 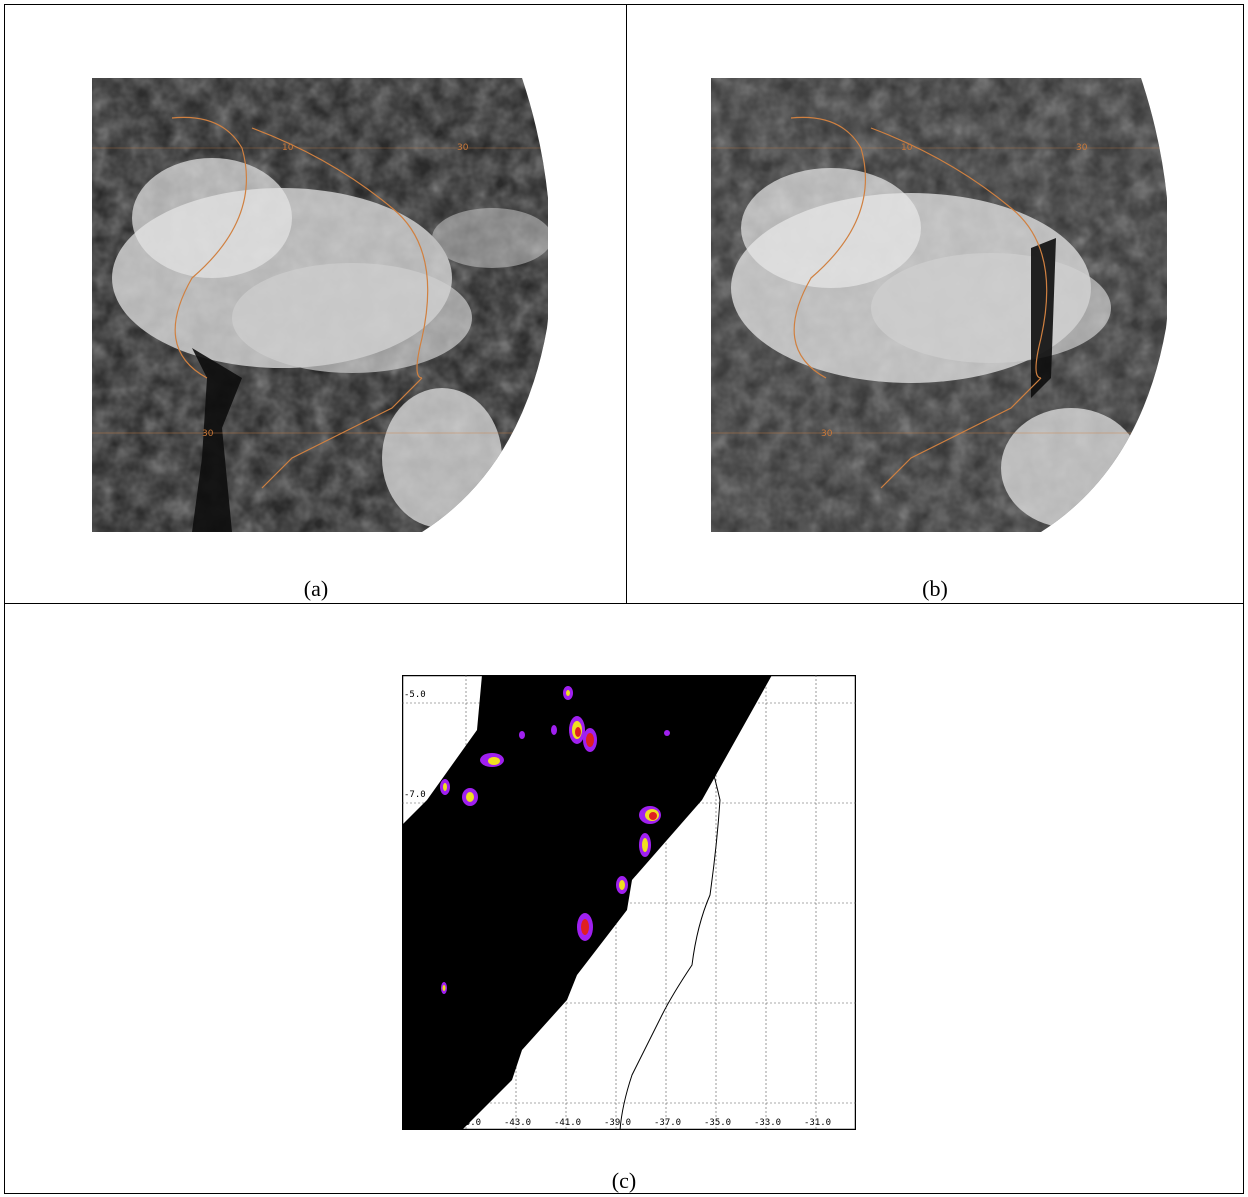 What do you see at coordinates (717, 1123) in the screenshot?
I see `lon-label: -35.0` at bounding box center [717, 1123].